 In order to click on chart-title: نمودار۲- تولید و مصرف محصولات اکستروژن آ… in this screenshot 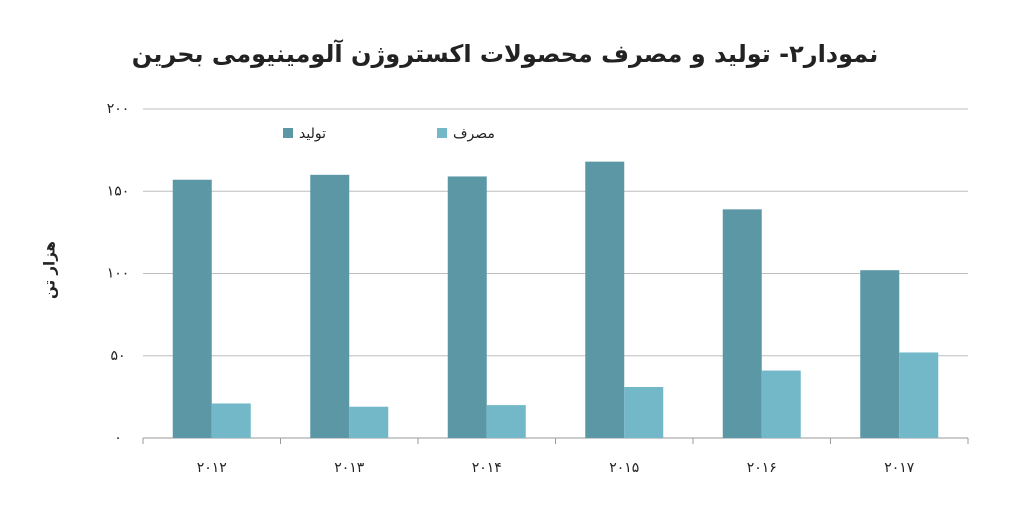, I will do `click(505, 53)`.